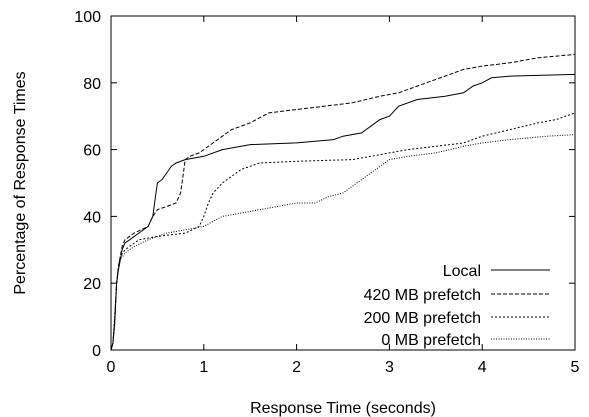  What do you see at coordinates (111, 367) in the screenshot?
I see `x-tick-label: 0` at bounding box center [111, 367].